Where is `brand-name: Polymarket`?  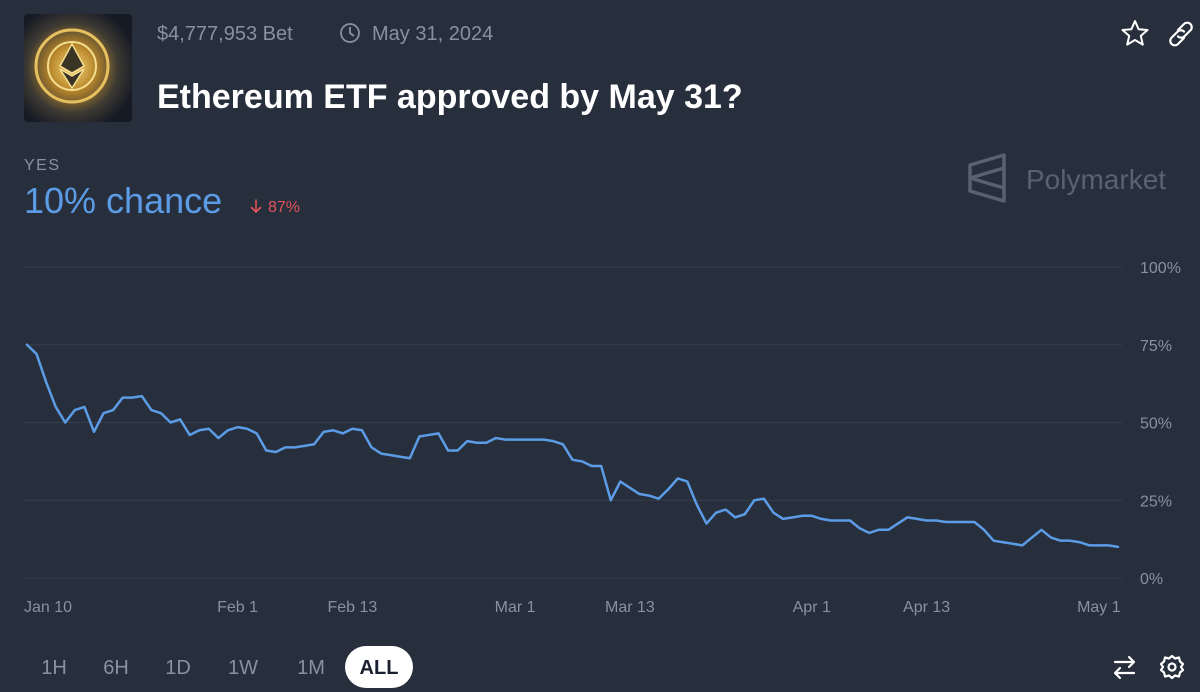
brand-name: Polymarket is located at coordinates (1096, 179).